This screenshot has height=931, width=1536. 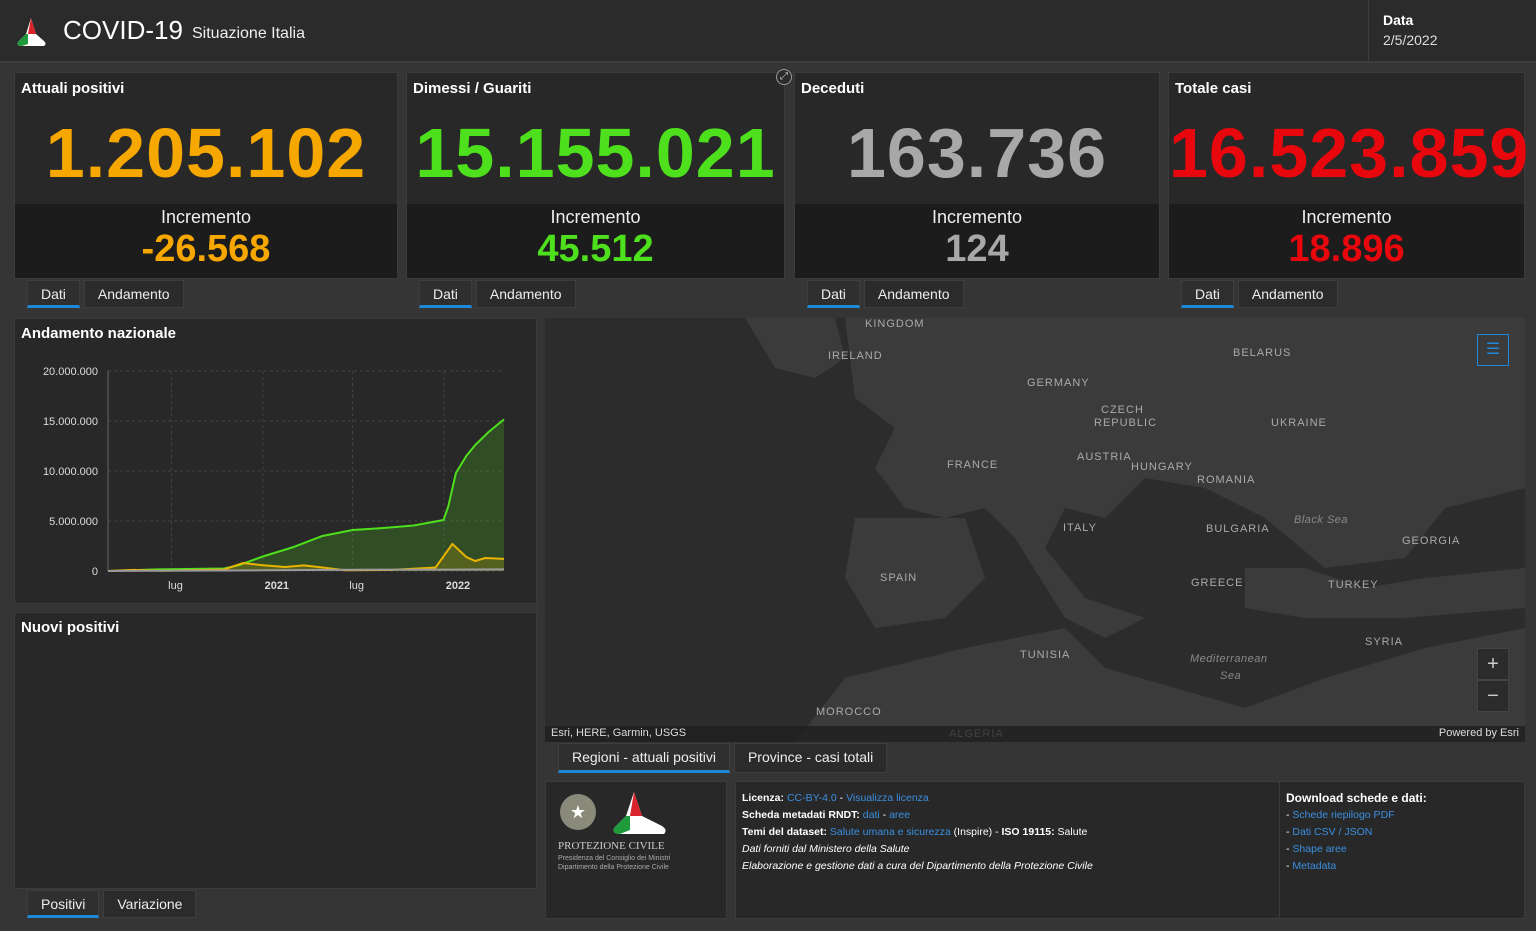 I want to click on map-label: TUNISIA, so click(x=1045, y=655).